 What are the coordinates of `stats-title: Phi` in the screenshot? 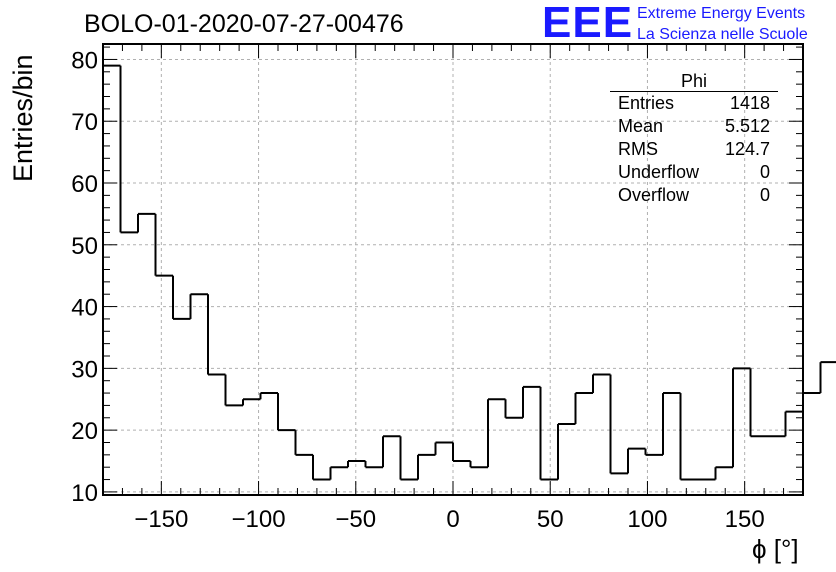 It's located at (694, 81).